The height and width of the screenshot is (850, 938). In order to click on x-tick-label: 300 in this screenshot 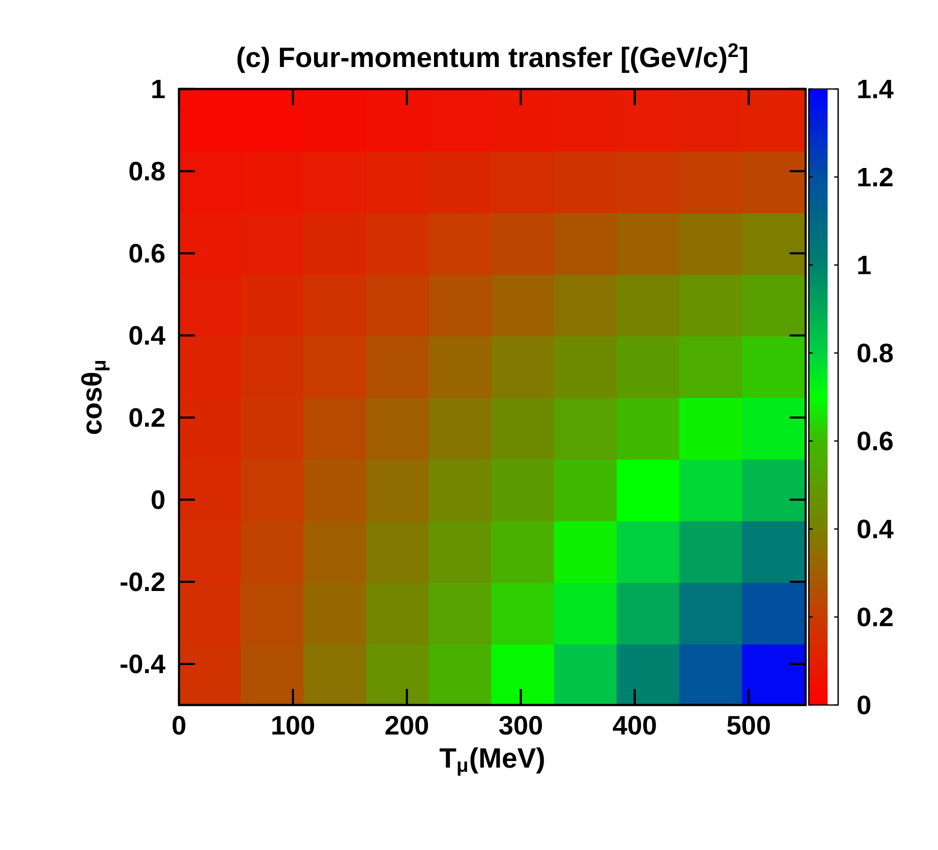, I will do `click(520, 725)`.